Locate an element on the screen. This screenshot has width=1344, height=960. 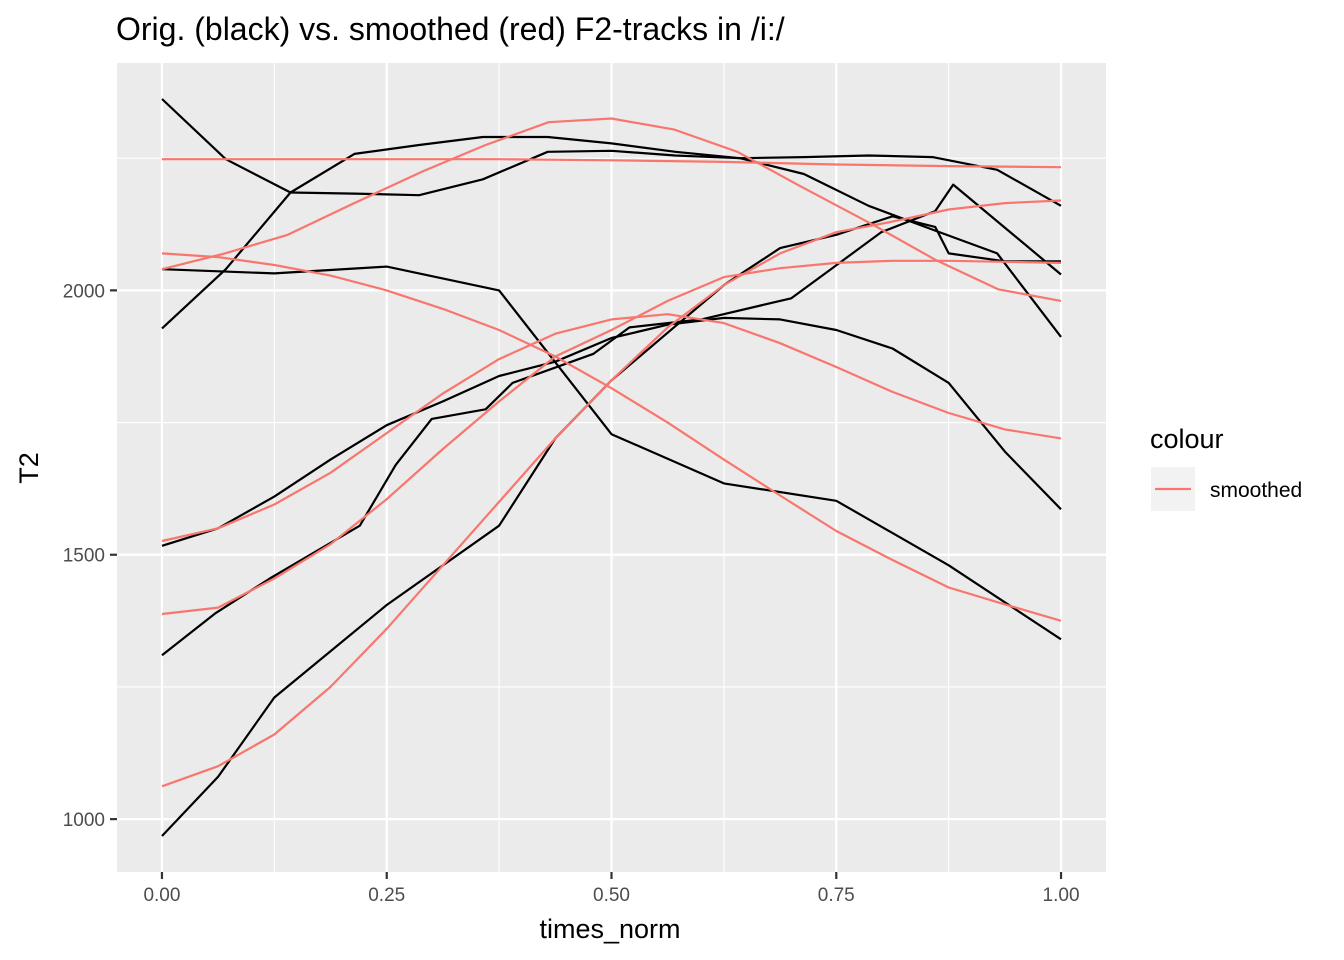
x-tick-label: 0.25 is located at coordinates (386, 895).